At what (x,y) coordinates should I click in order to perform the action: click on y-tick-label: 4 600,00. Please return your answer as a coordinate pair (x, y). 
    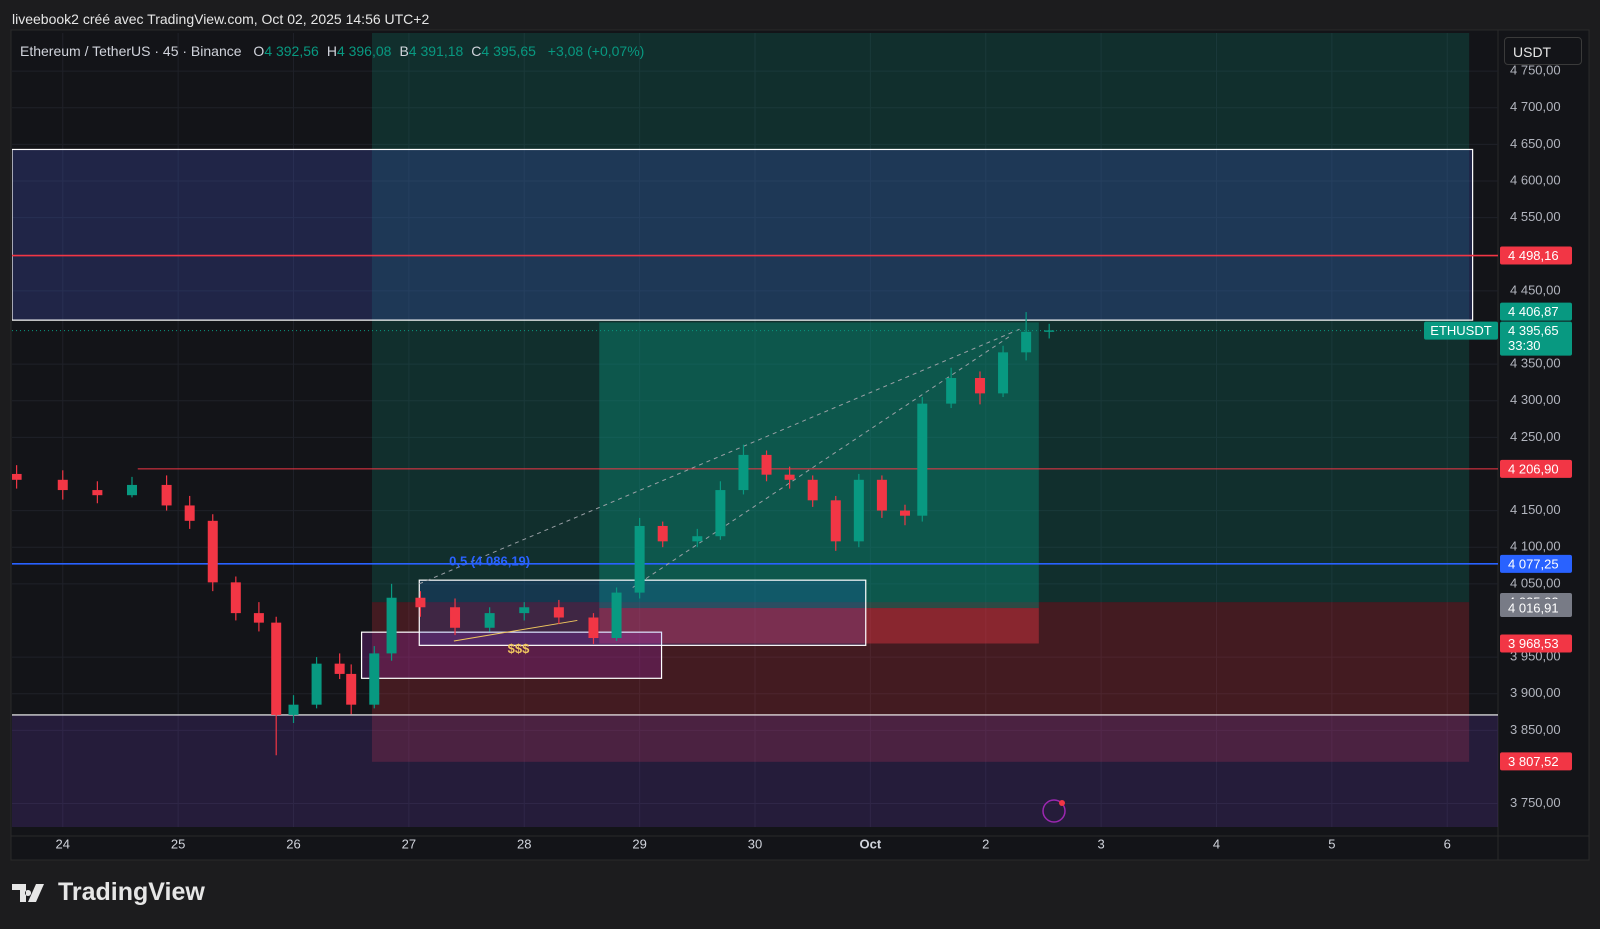
    Looking at the image, I should click on (1535, 179).